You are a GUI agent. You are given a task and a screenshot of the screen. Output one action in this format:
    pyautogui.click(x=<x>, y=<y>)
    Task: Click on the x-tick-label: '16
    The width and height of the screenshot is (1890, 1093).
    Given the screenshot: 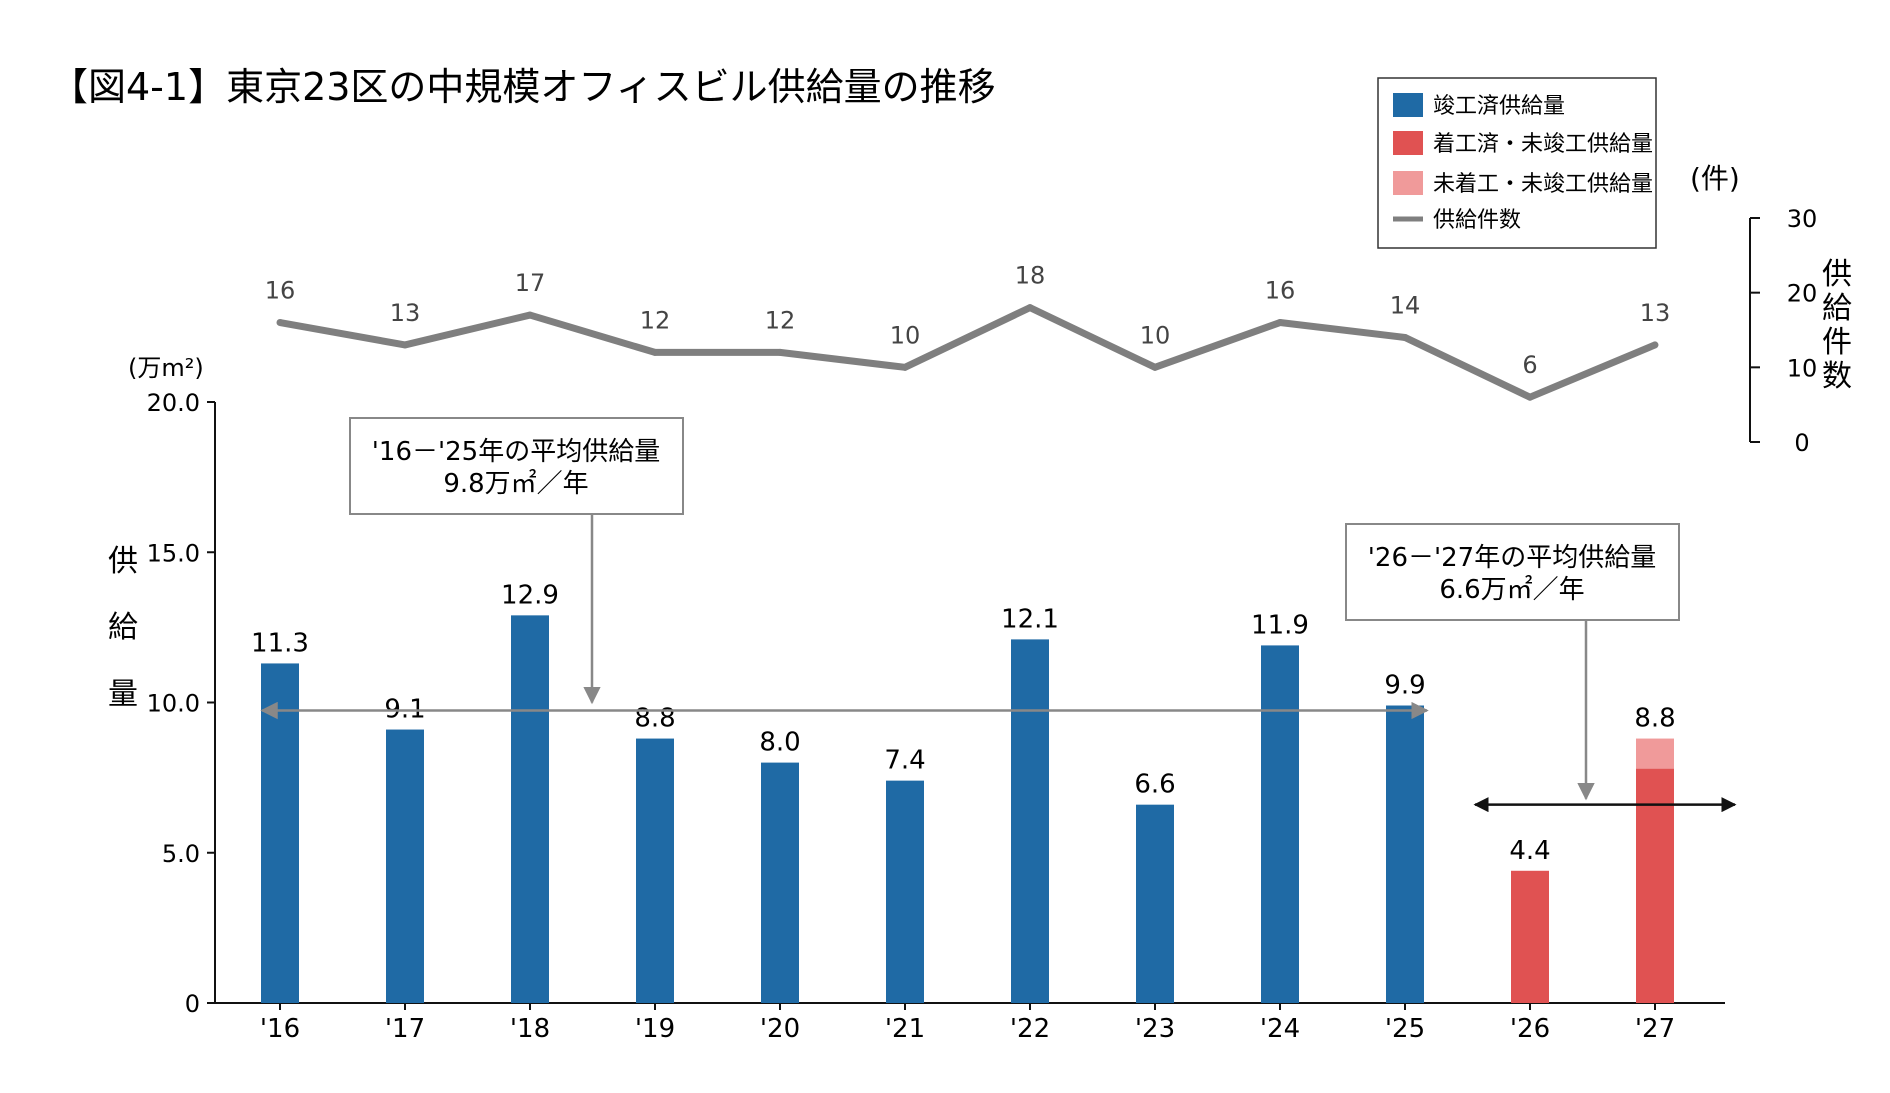 What is the action you would take?
    pyautogui.click(x=280, y=1029)
    